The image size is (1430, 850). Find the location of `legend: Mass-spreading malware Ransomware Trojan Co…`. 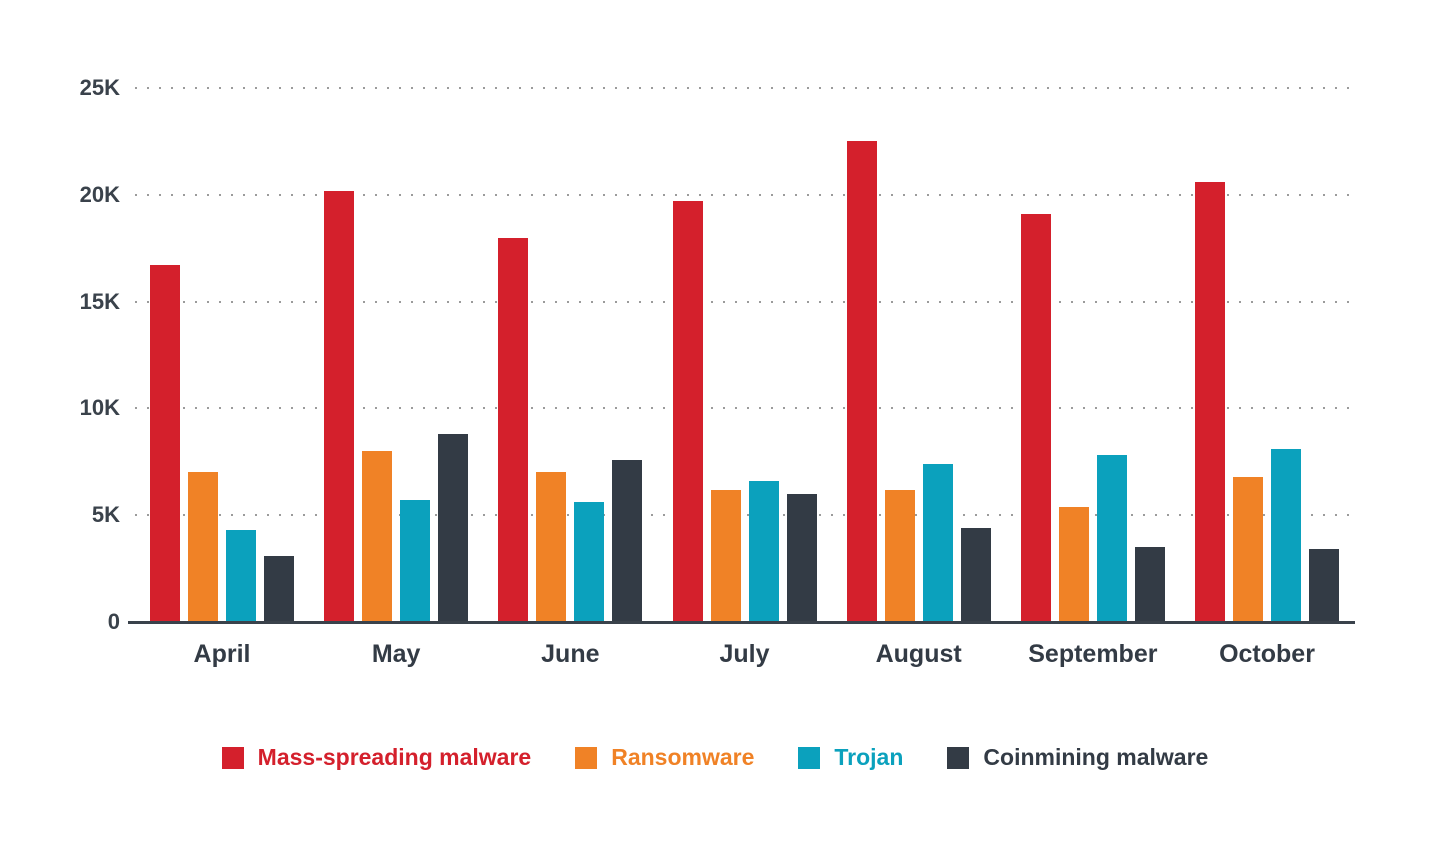

legend: Mass-spreading malware Ransomware Trojan Co… is located at coordinates (715, 757).